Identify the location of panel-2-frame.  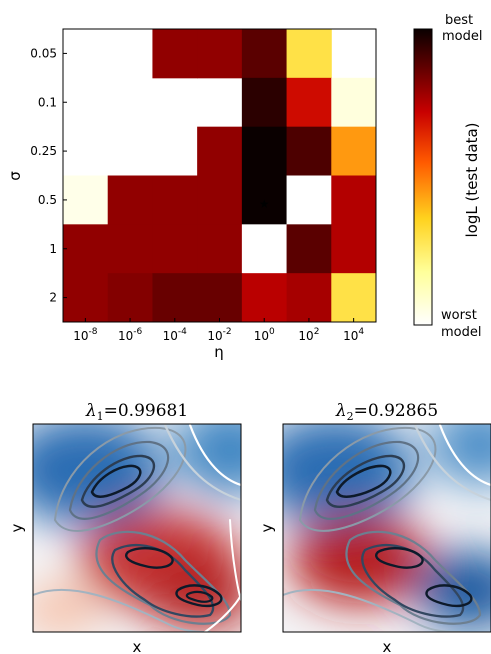
(386, 528).